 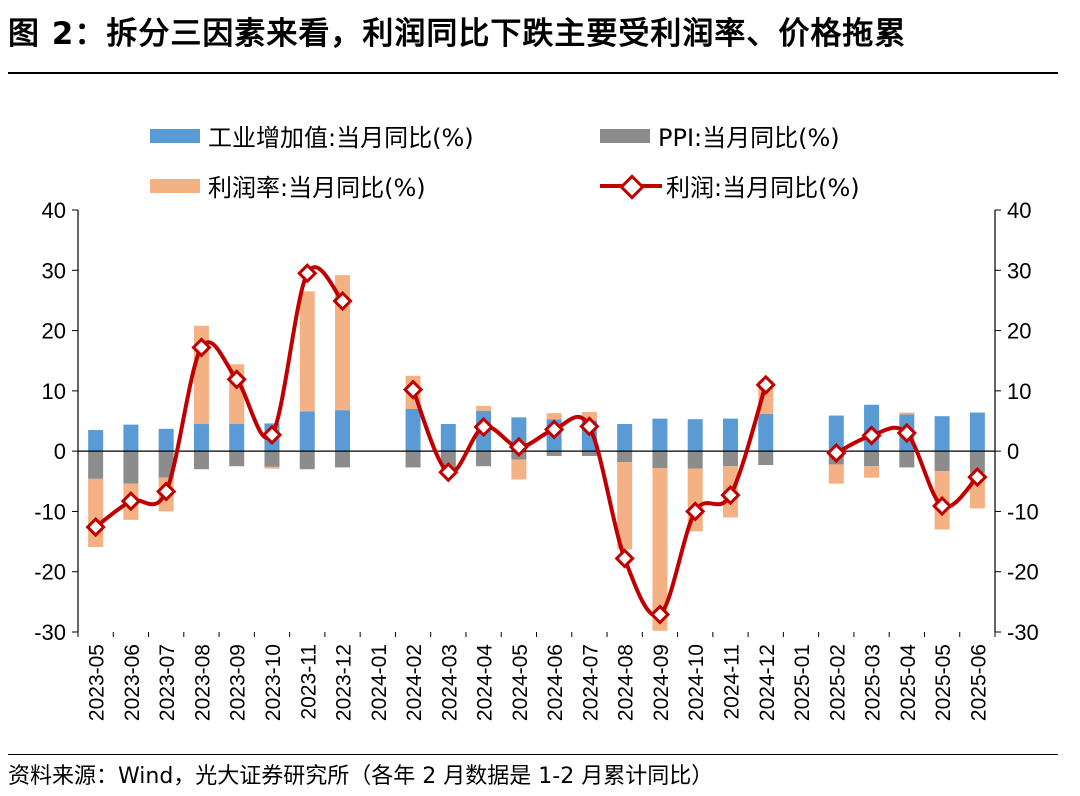 I want to click on legend-swatch-margin, so click(x=175, y=185).